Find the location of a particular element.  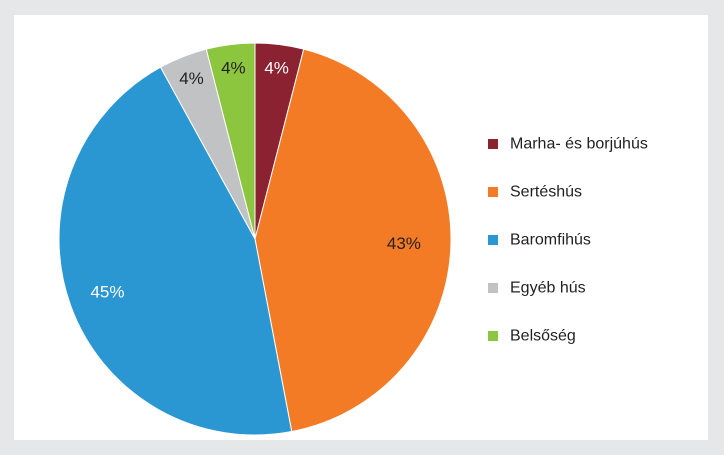

legend-label-baromfihus: Baromfihús is located at coordinates (550, 240).